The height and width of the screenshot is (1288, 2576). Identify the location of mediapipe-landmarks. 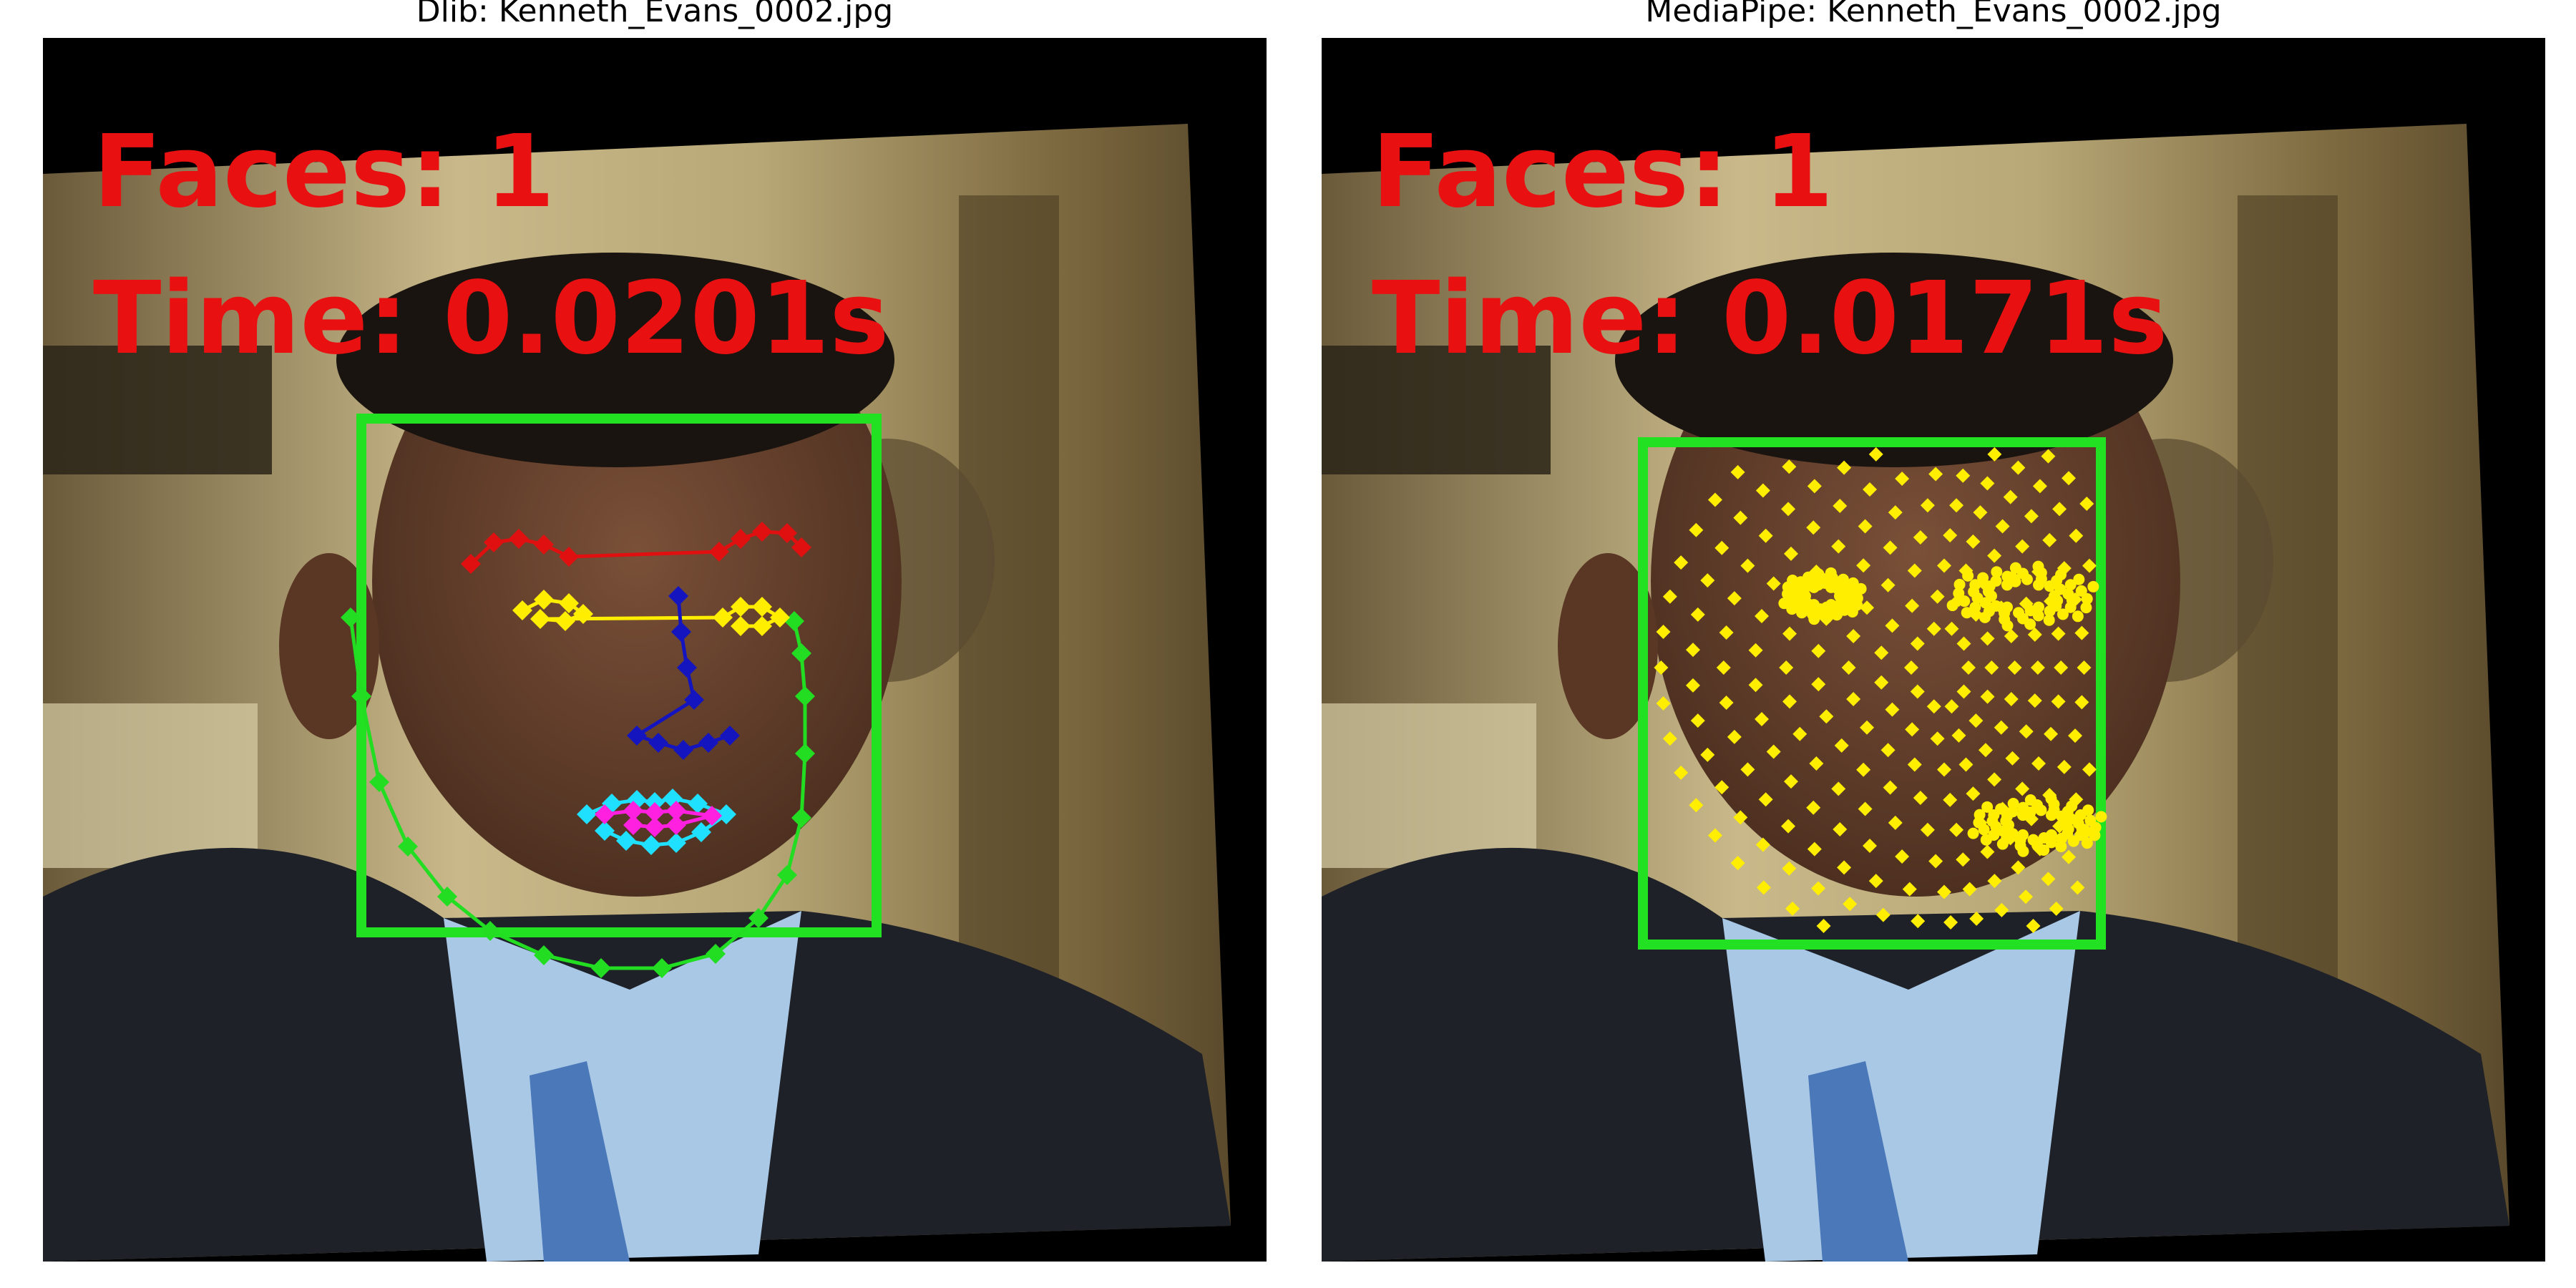
(1881, 690).